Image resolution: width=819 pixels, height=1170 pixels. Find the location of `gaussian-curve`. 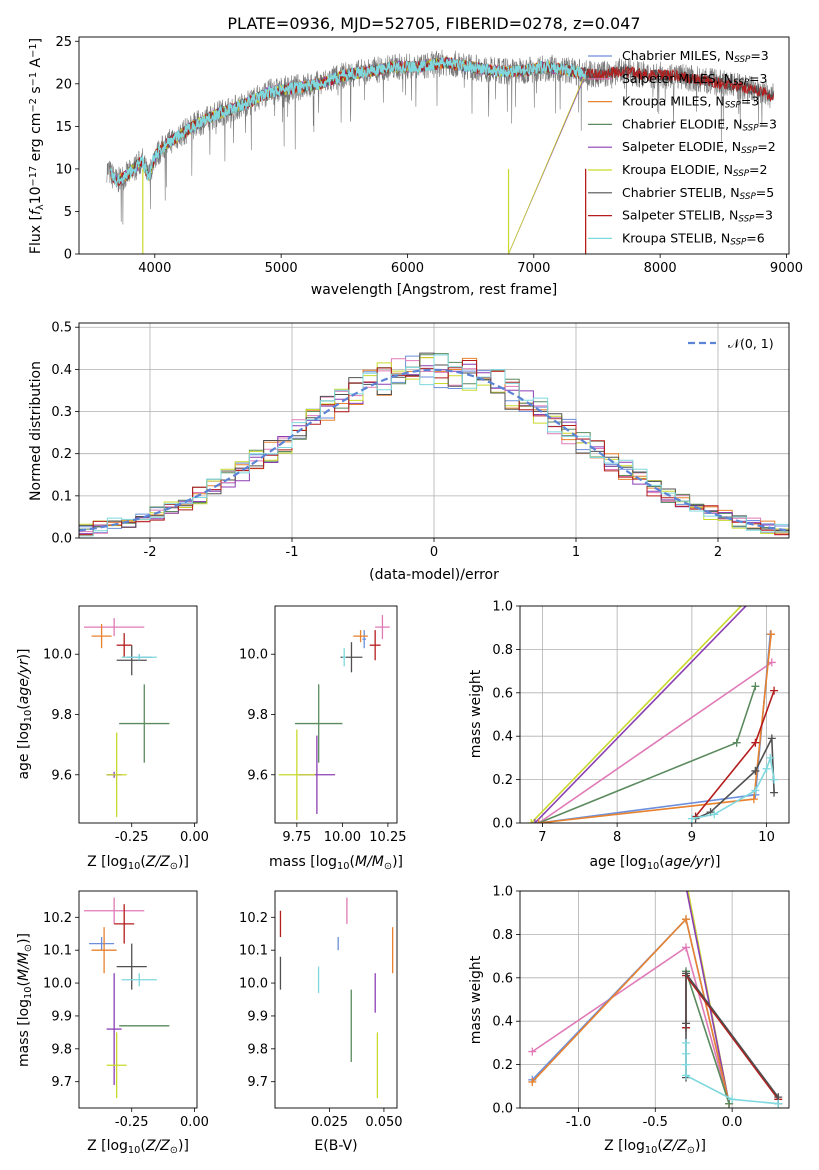

gaussian-curve is located at coordinates (434, 450).